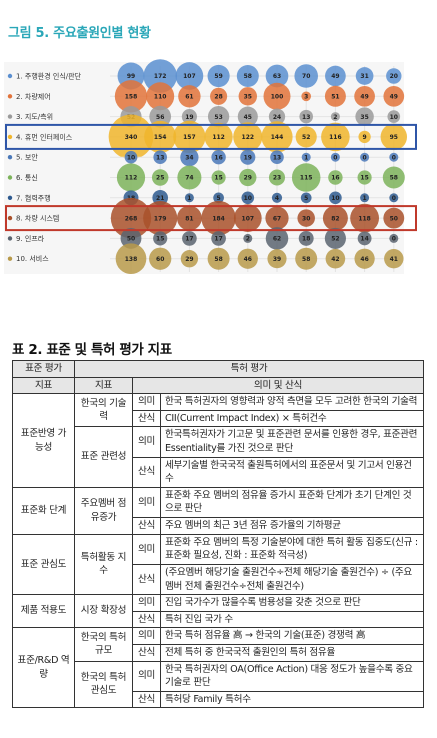 The height and width of the screenshot is (738, 437). I want to click on row-label: 10. 서비스, so click(32, 258).